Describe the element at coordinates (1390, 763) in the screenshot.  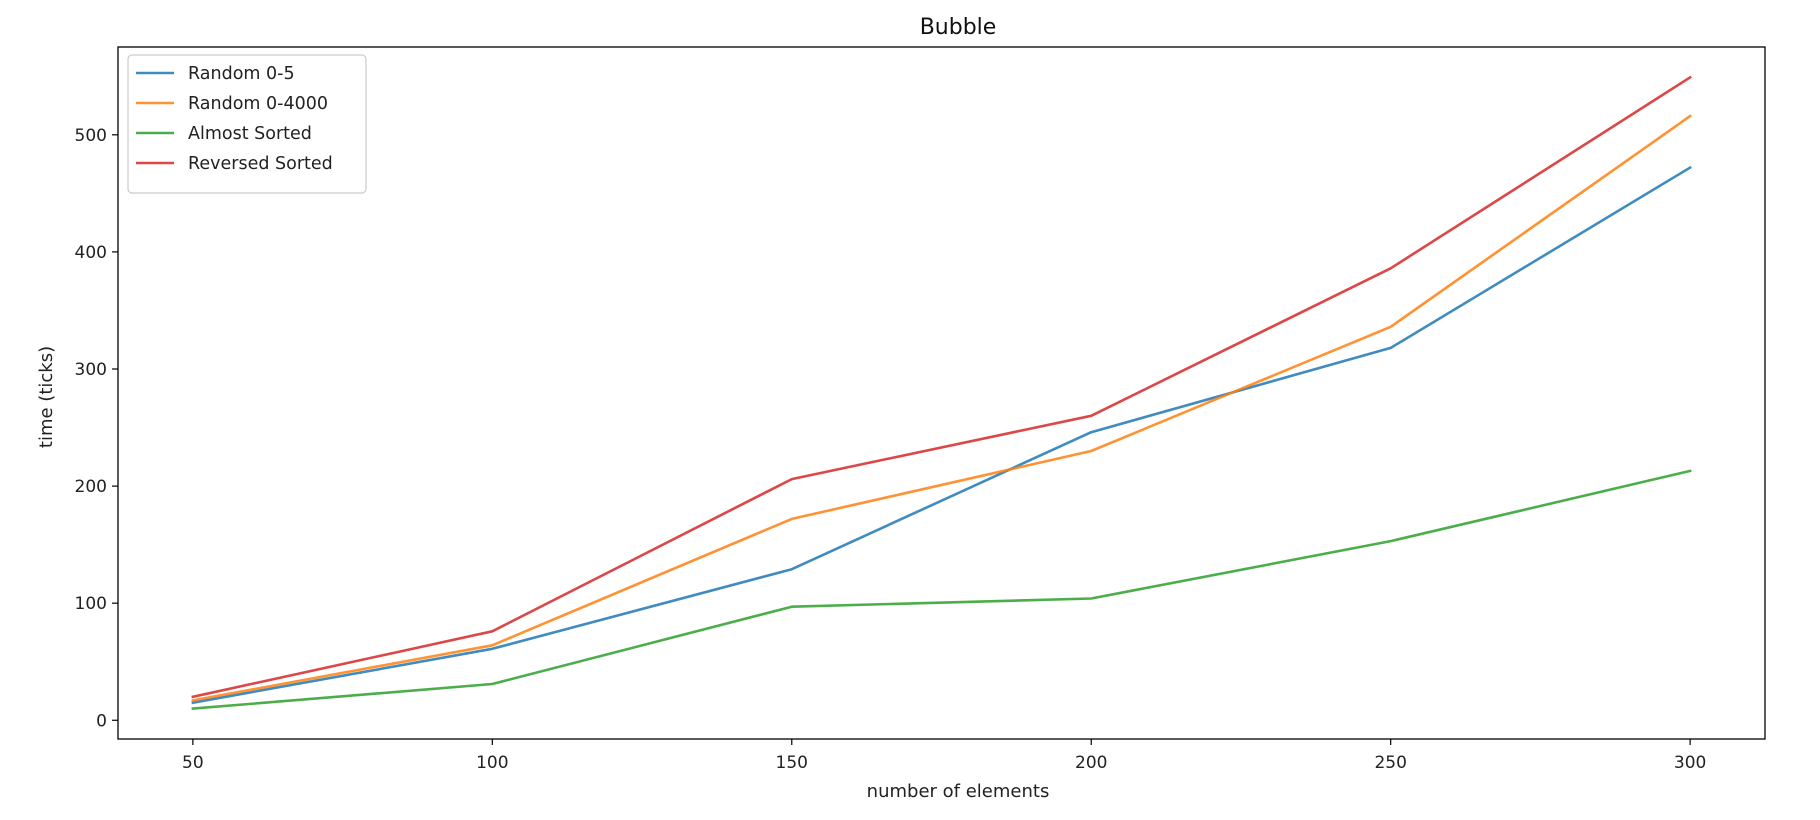
I see `x-tick-label: 250` at that location.